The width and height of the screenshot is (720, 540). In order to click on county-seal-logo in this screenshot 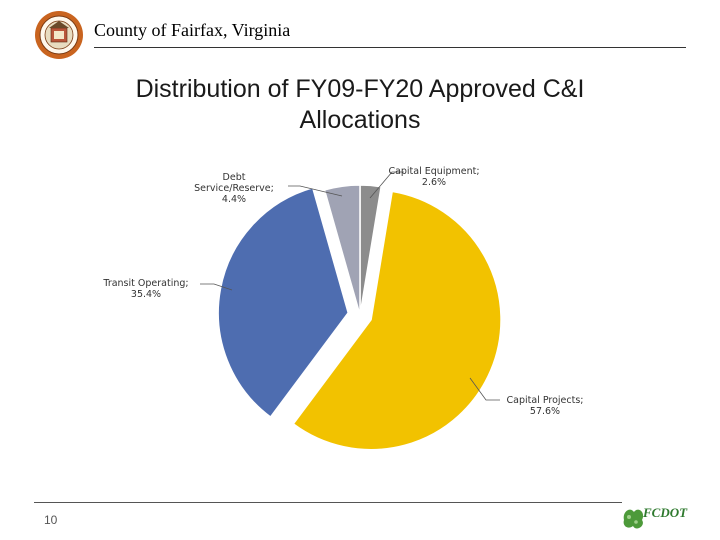, I will do `click(59, 35)`.